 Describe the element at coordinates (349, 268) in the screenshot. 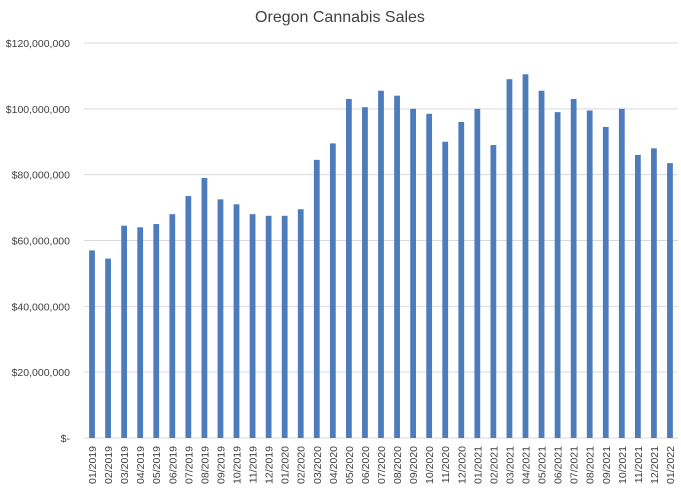

I see `bar-05-2020` at that location.